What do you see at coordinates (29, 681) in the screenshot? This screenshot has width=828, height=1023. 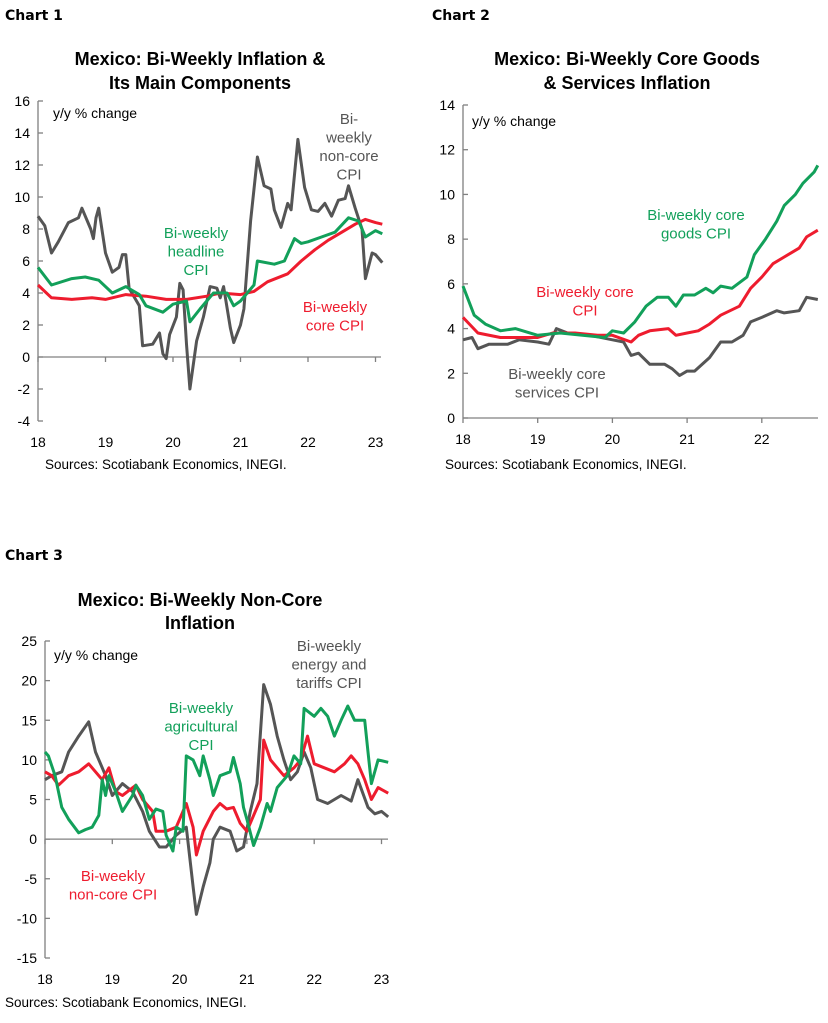 I see `y-tick-label: 20` at bounding box center [29, 681].